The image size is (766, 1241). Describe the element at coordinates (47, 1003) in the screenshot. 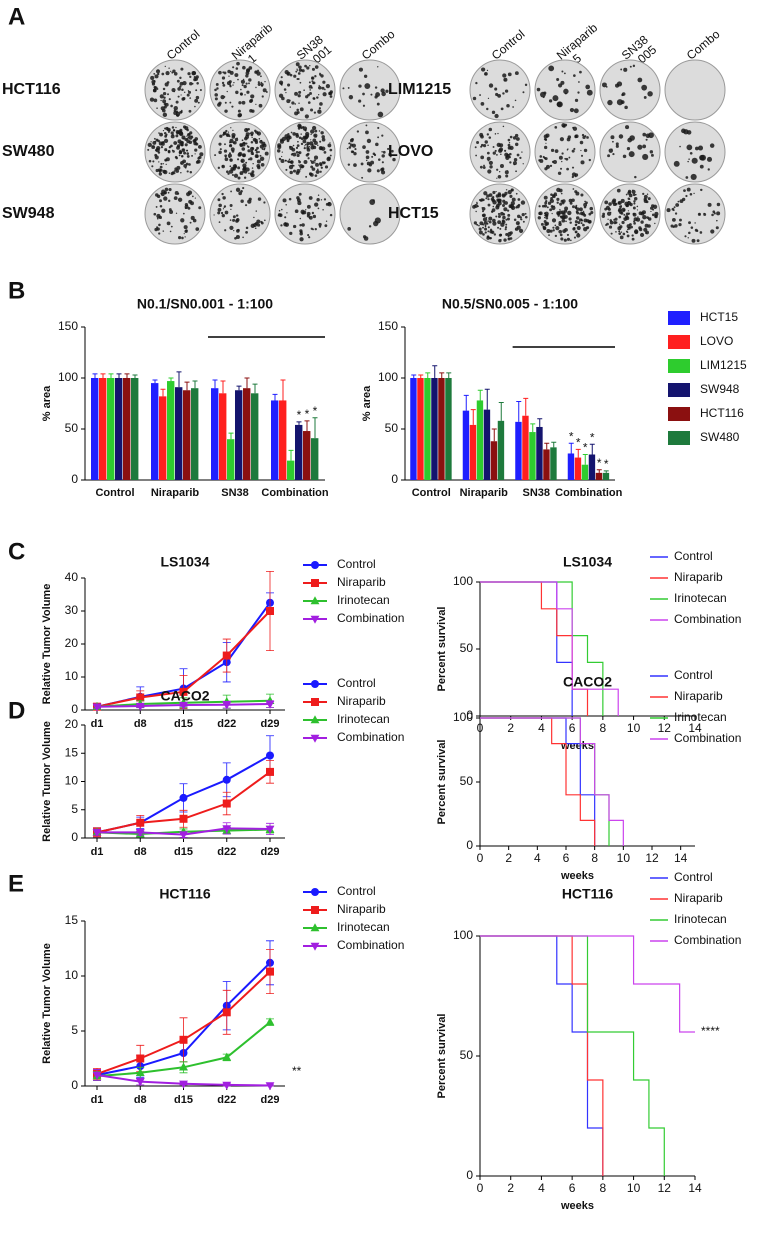

I see `y-axis-label: Relative Tumor Volume` at that location.